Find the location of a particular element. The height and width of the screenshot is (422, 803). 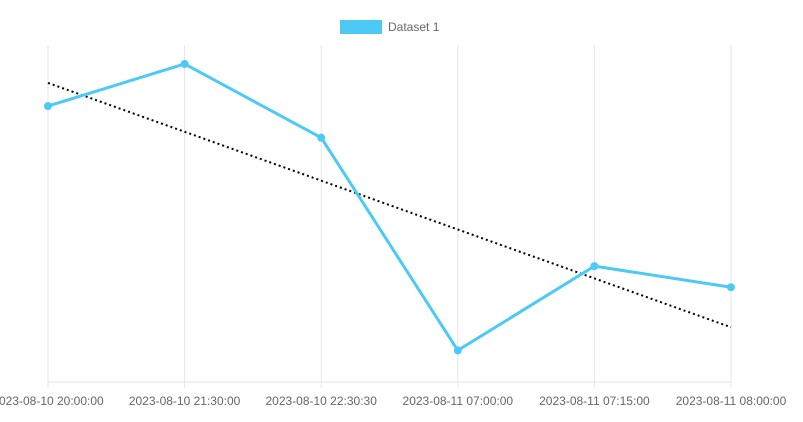

x-tick-label-1: 2023-08-10 21:30:00 is located at coordinates (185, 401).